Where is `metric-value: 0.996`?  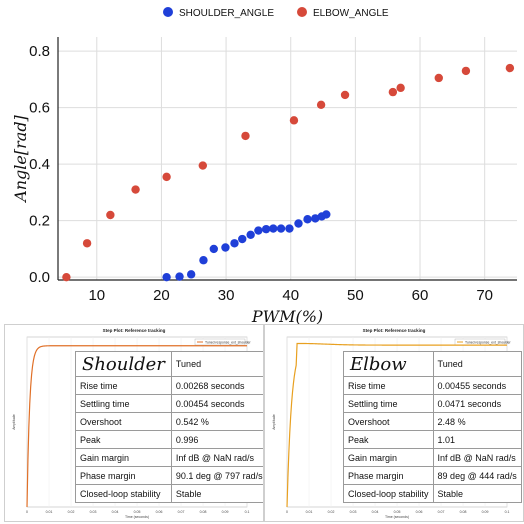
metric-value: 0.996 is located at coordinates (216, 439).